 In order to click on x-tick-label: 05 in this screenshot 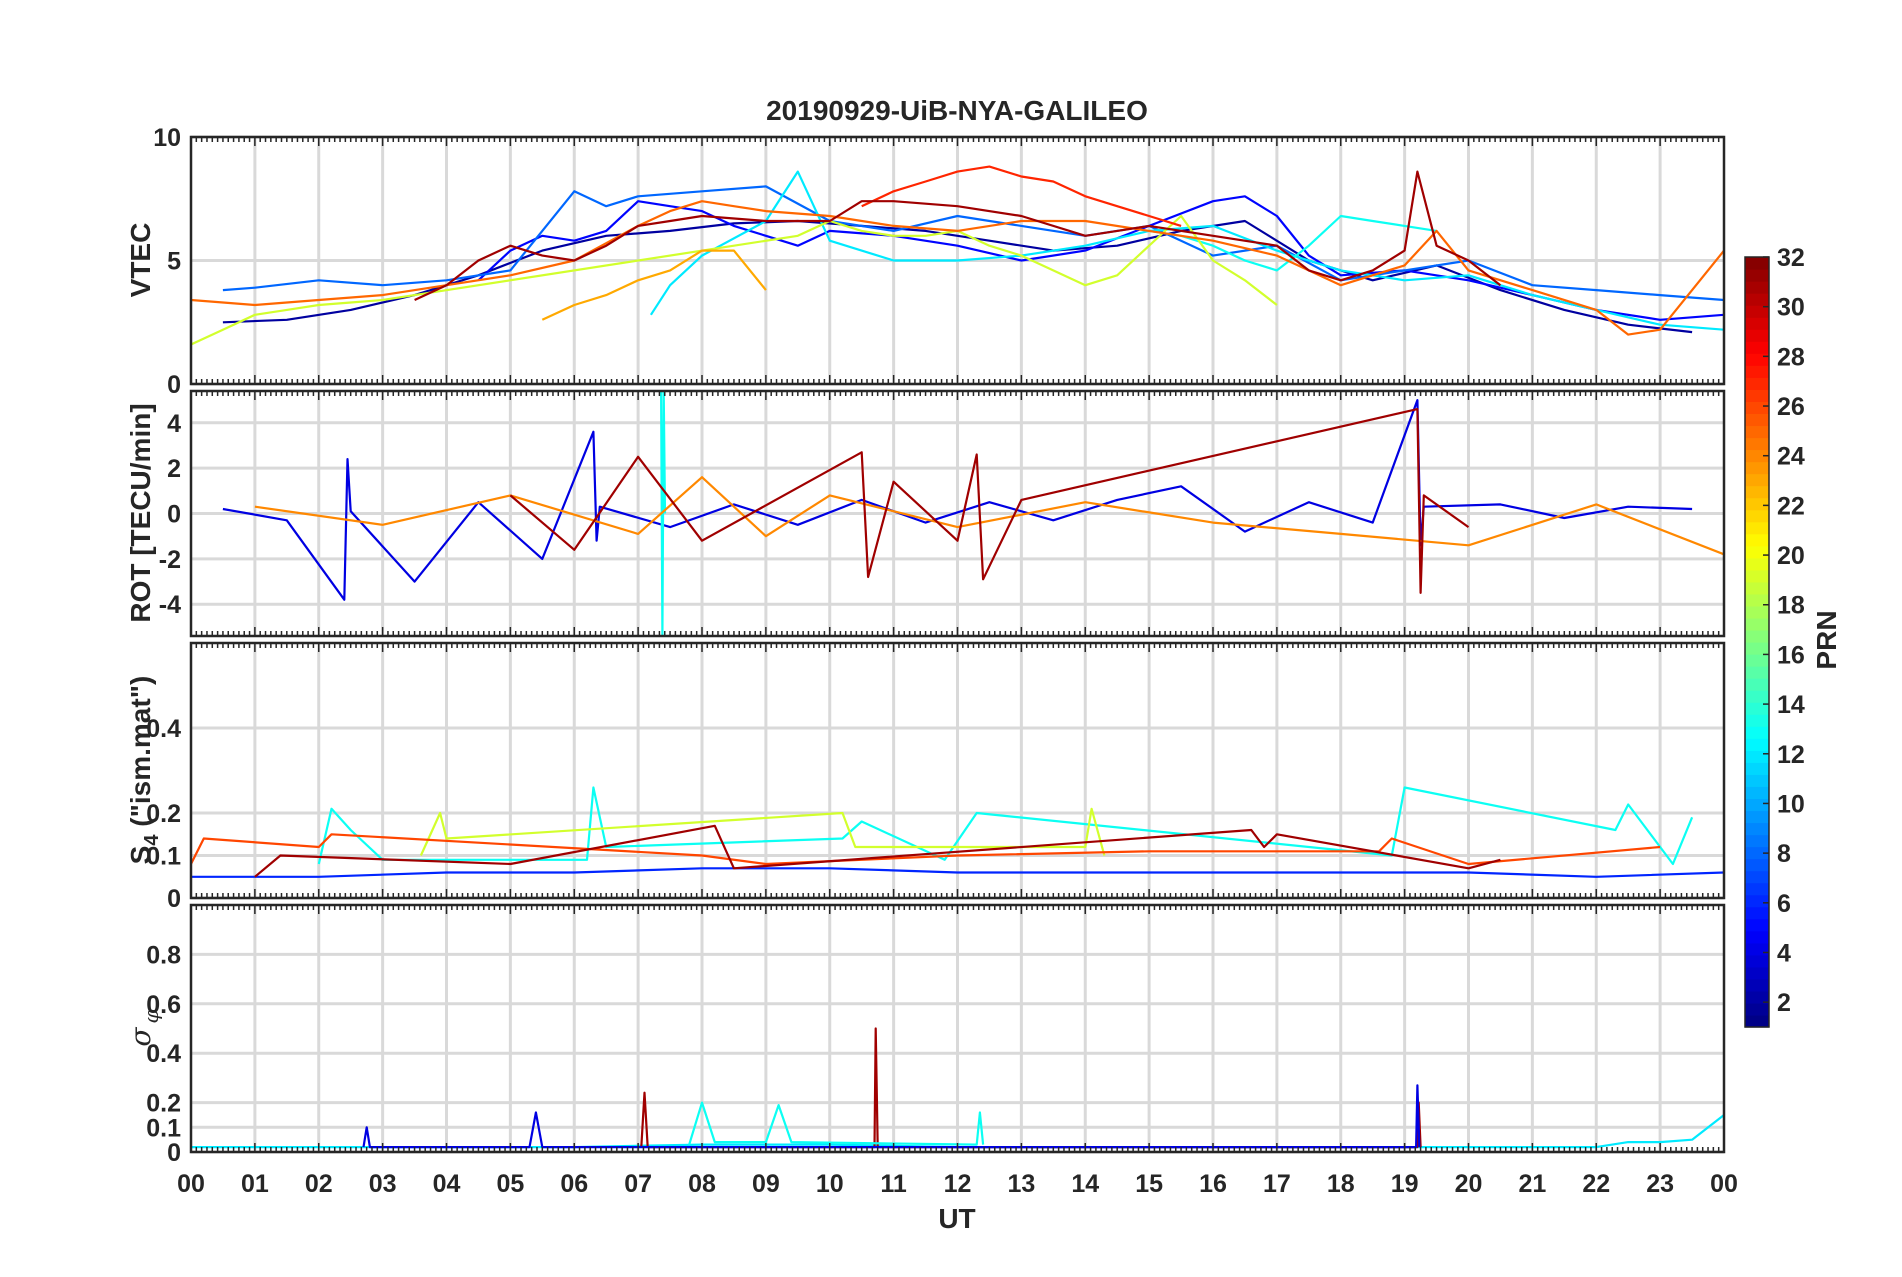, I will do `click(510, 1184)`.